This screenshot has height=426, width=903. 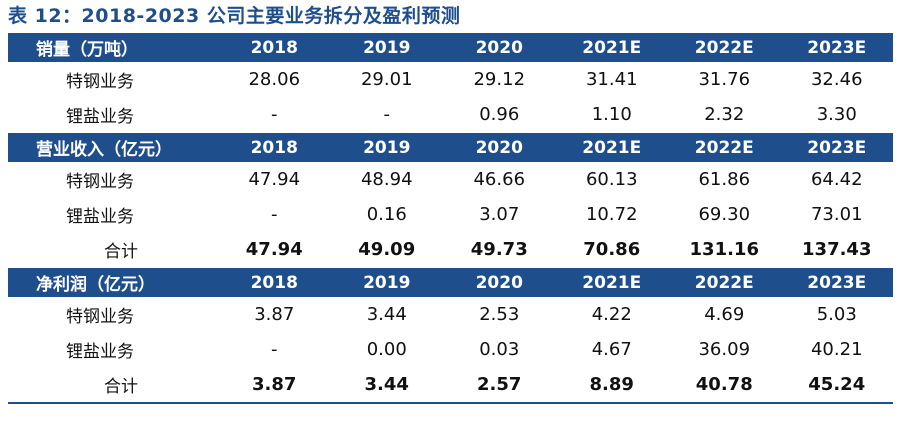 What do you see at coordinates (450, 314) in the screenshot?
I see `table-row: 特钢业务 3.87 3.44 2.53 4.22 4.69 5.03` at bounding box center [450, 314].